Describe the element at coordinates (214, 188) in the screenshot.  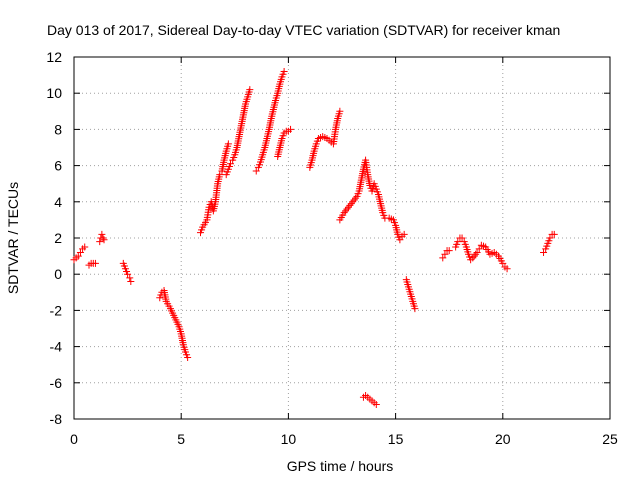
I see `series-seg06` at that location.